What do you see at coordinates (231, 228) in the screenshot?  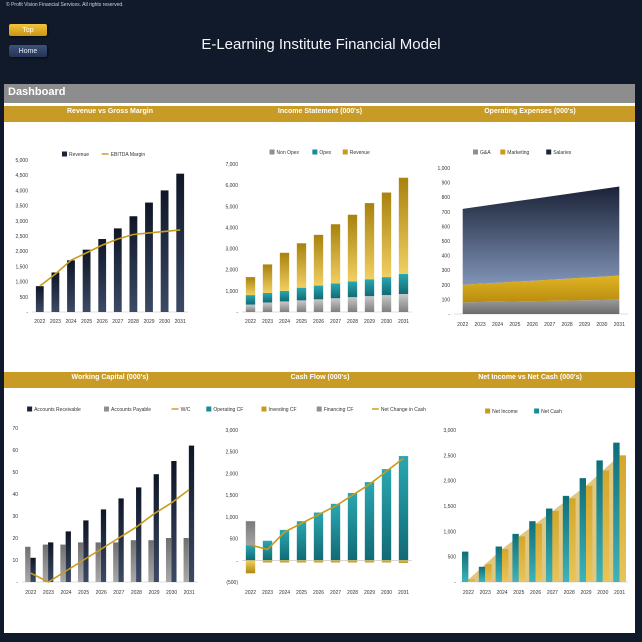 I see `y-tick-label: 4,000` at bounding box center [231, 228].